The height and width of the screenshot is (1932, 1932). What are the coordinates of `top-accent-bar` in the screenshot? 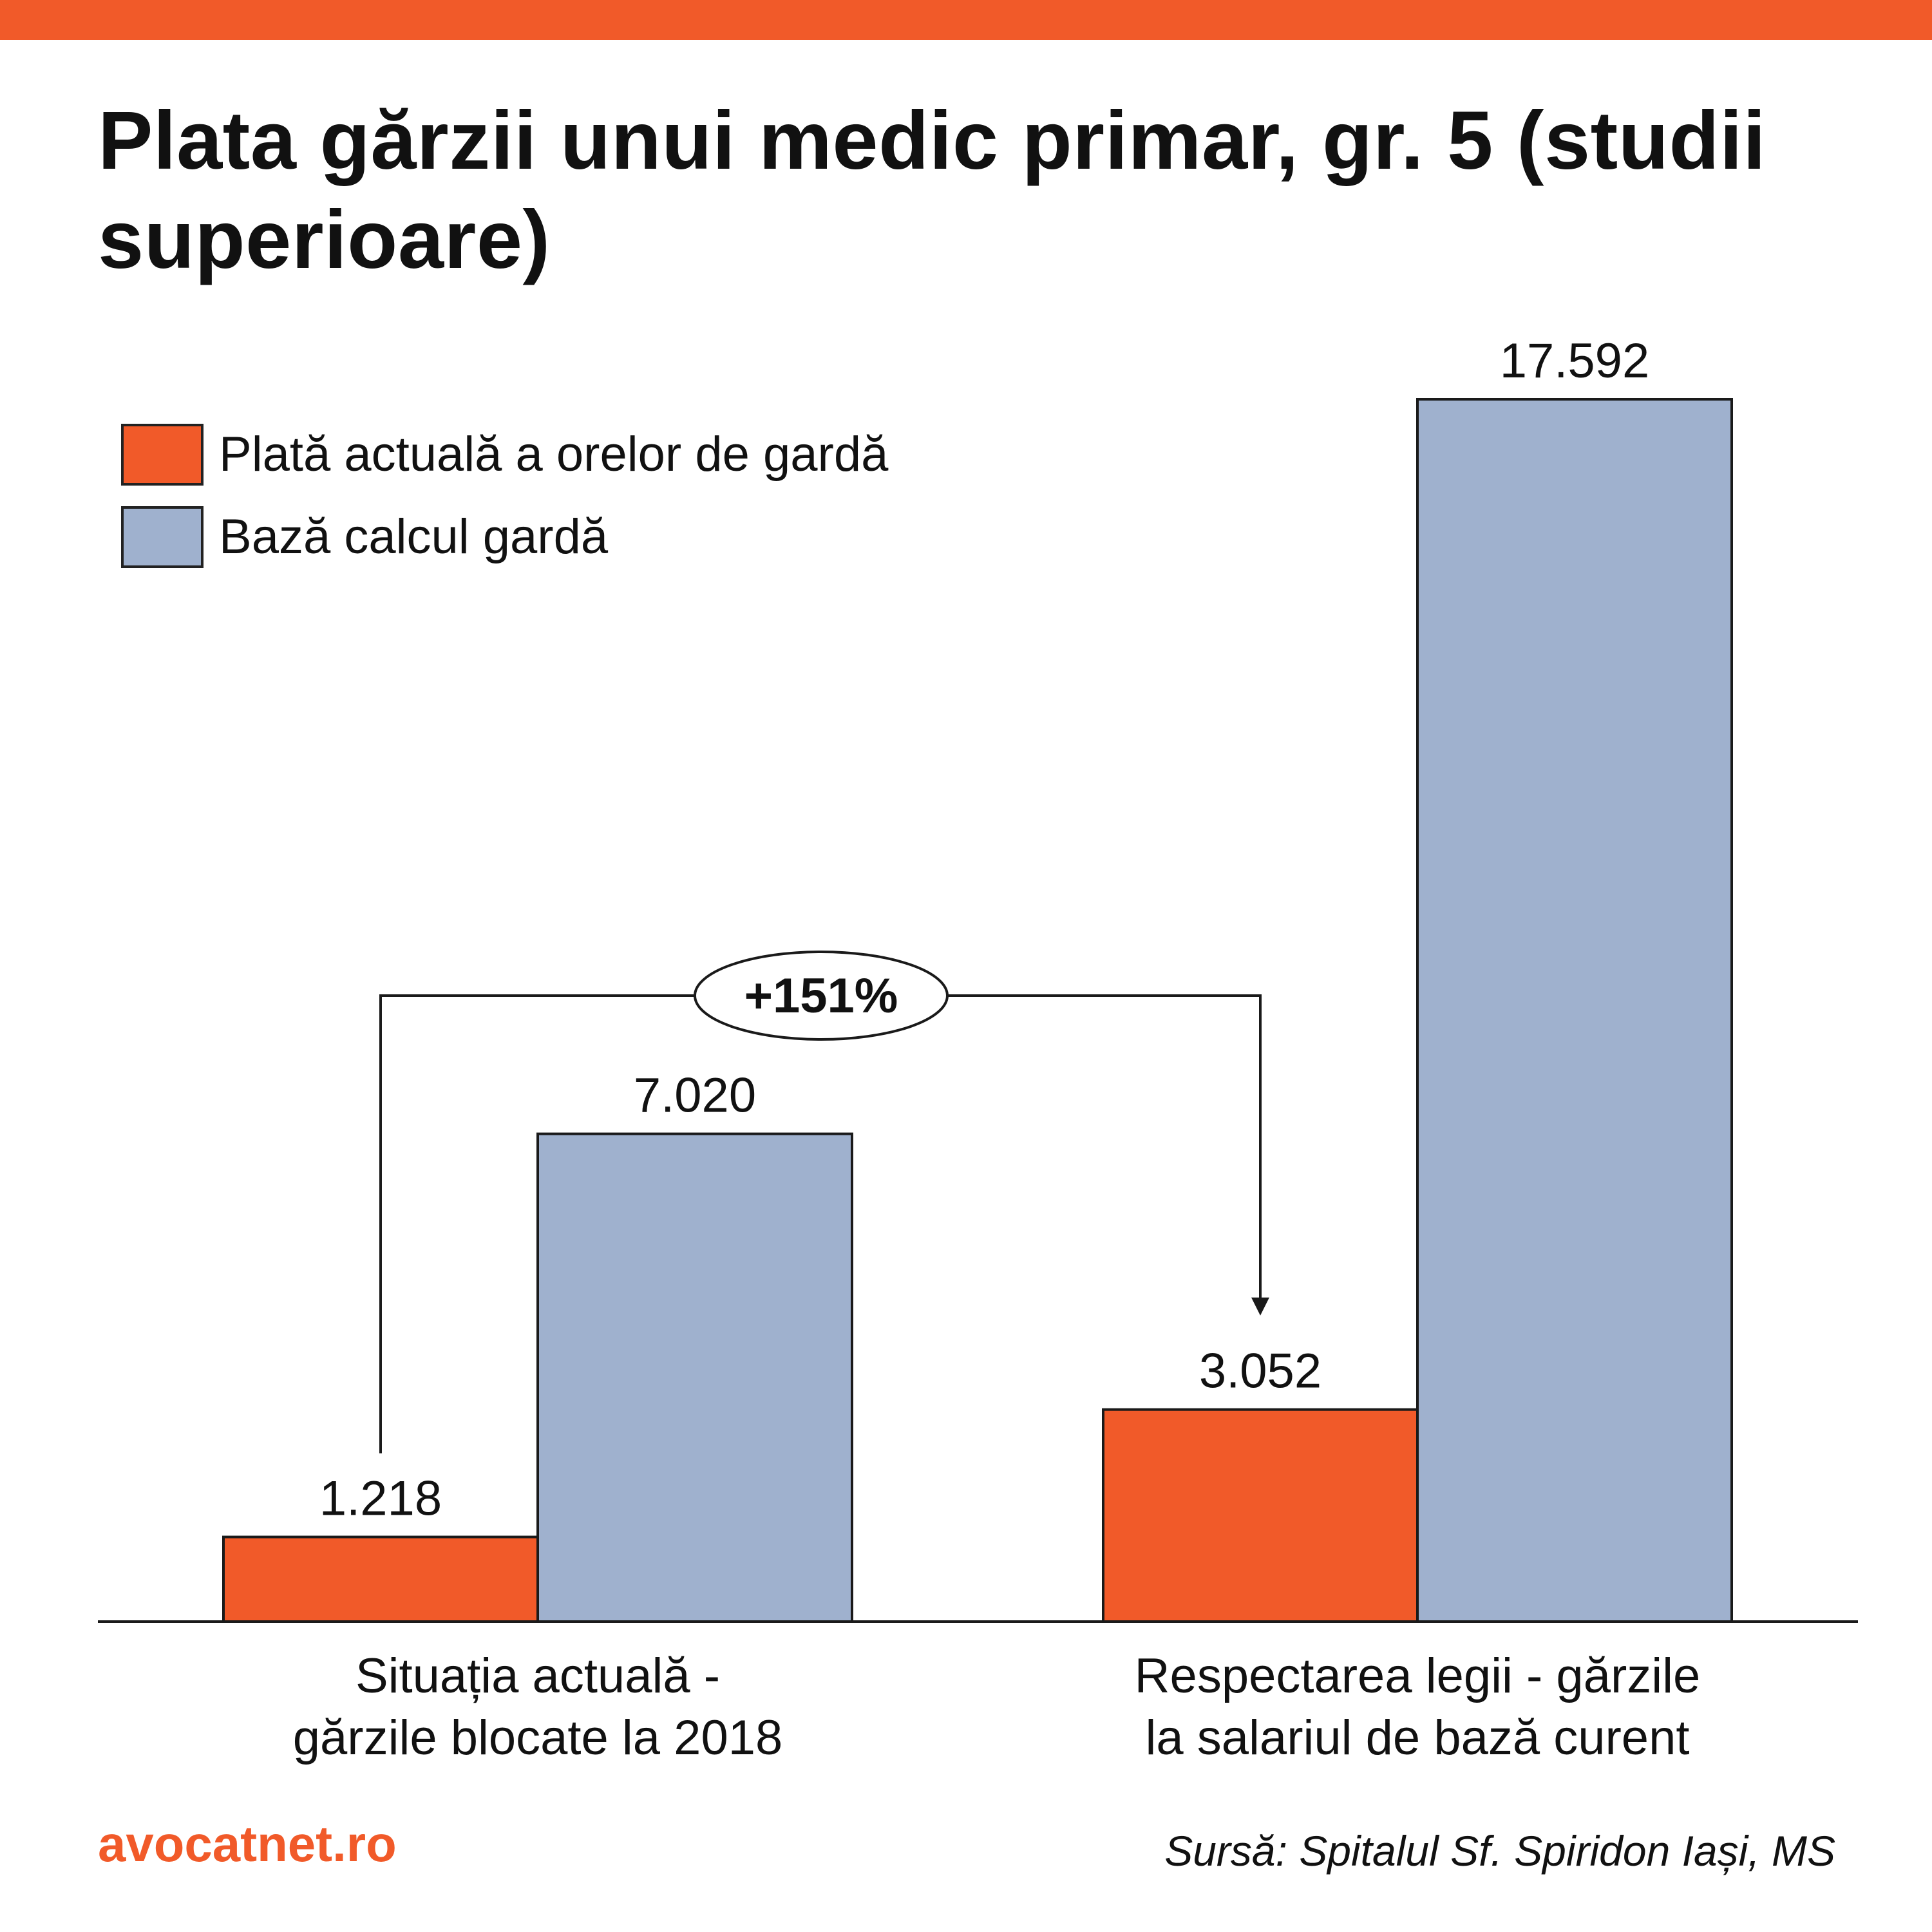 It's located at (966, 20).